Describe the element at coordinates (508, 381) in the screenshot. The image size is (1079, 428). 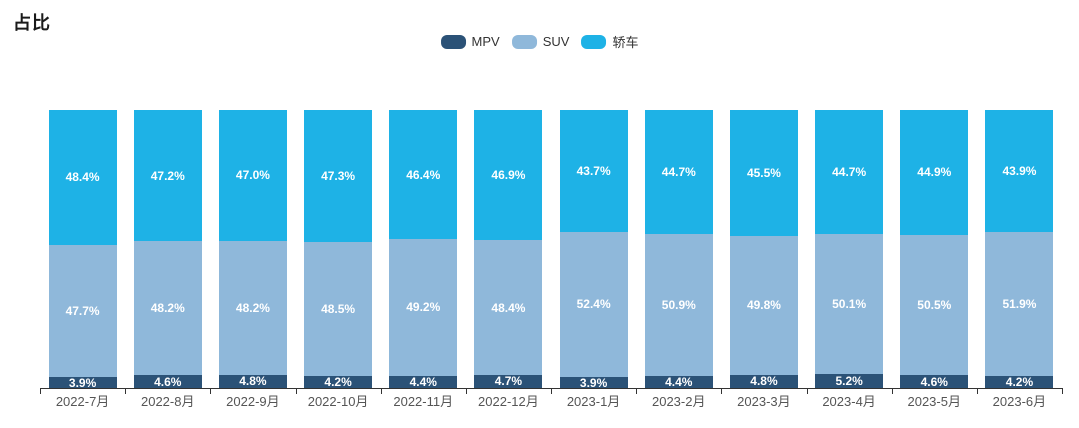
I see `bar-segment-MPV: 4.7%` at that location.